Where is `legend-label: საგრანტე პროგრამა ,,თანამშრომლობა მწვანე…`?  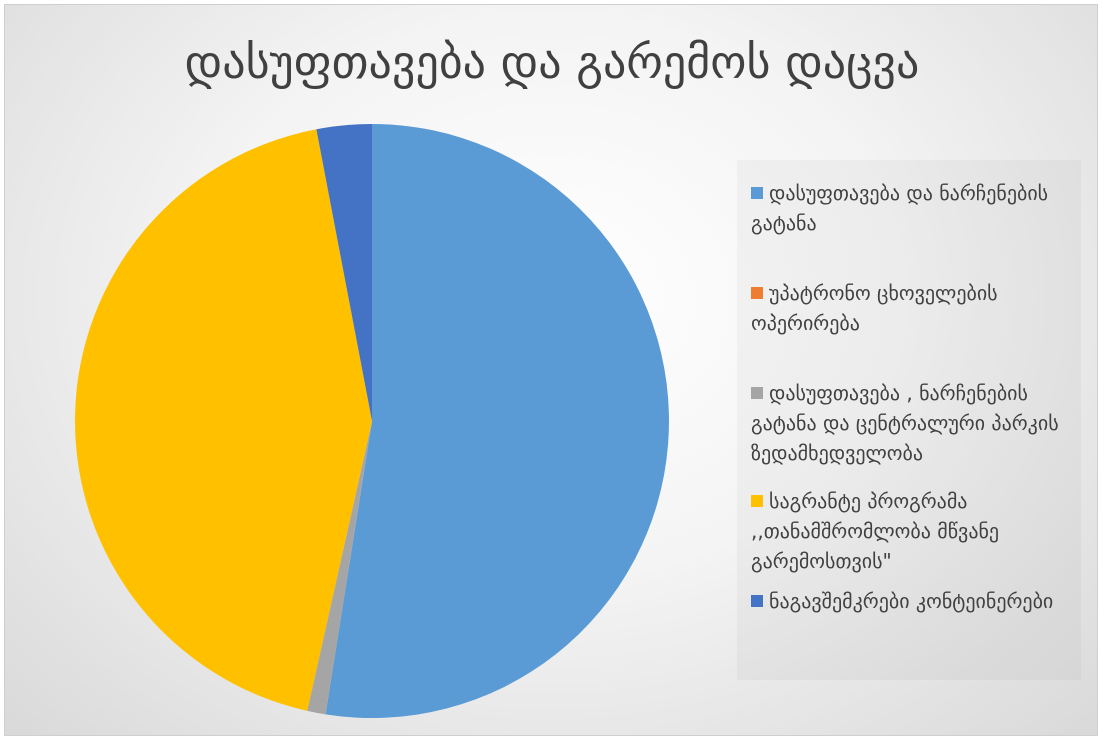
legend-label: საგრანტე პროგრამა ,,თანამშრომლობა მწვანე… is located at coordinates (875, 531).